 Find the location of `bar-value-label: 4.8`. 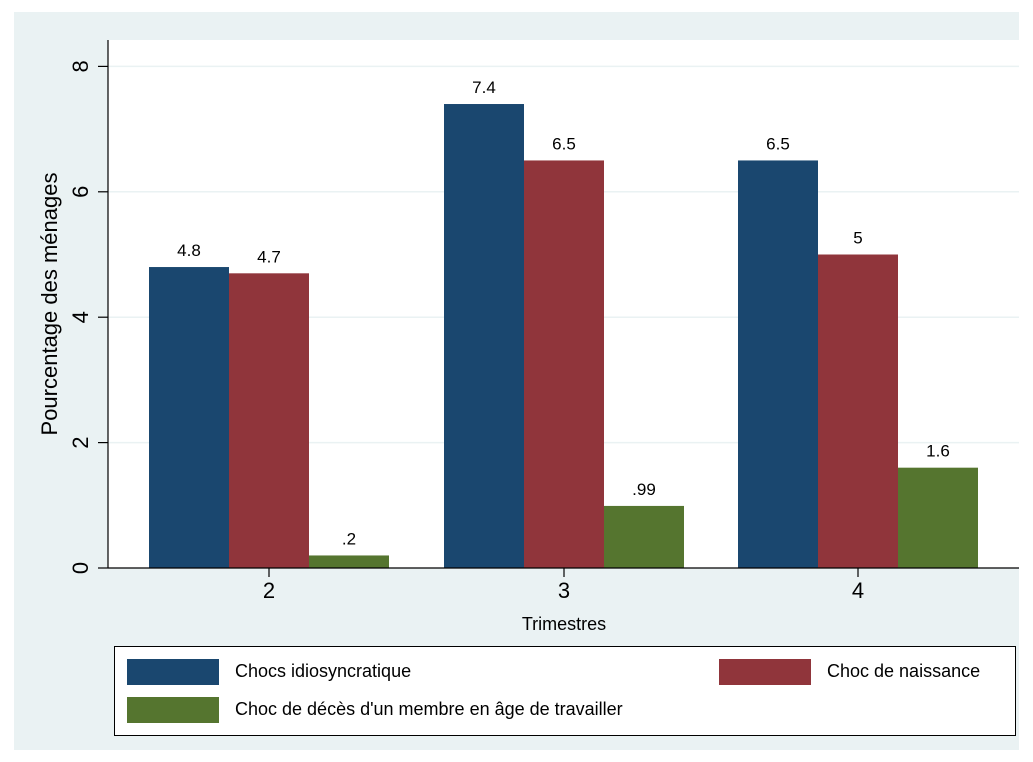

bar-value-label: 4.8 is located at coordinates (189, 250).